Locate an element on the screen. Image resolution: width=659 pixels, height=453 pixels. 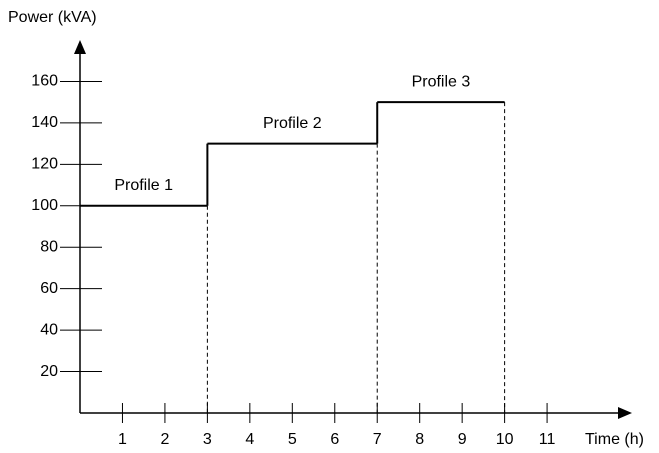
profile-label: Profile 2 is located at coordinates (292, 123).